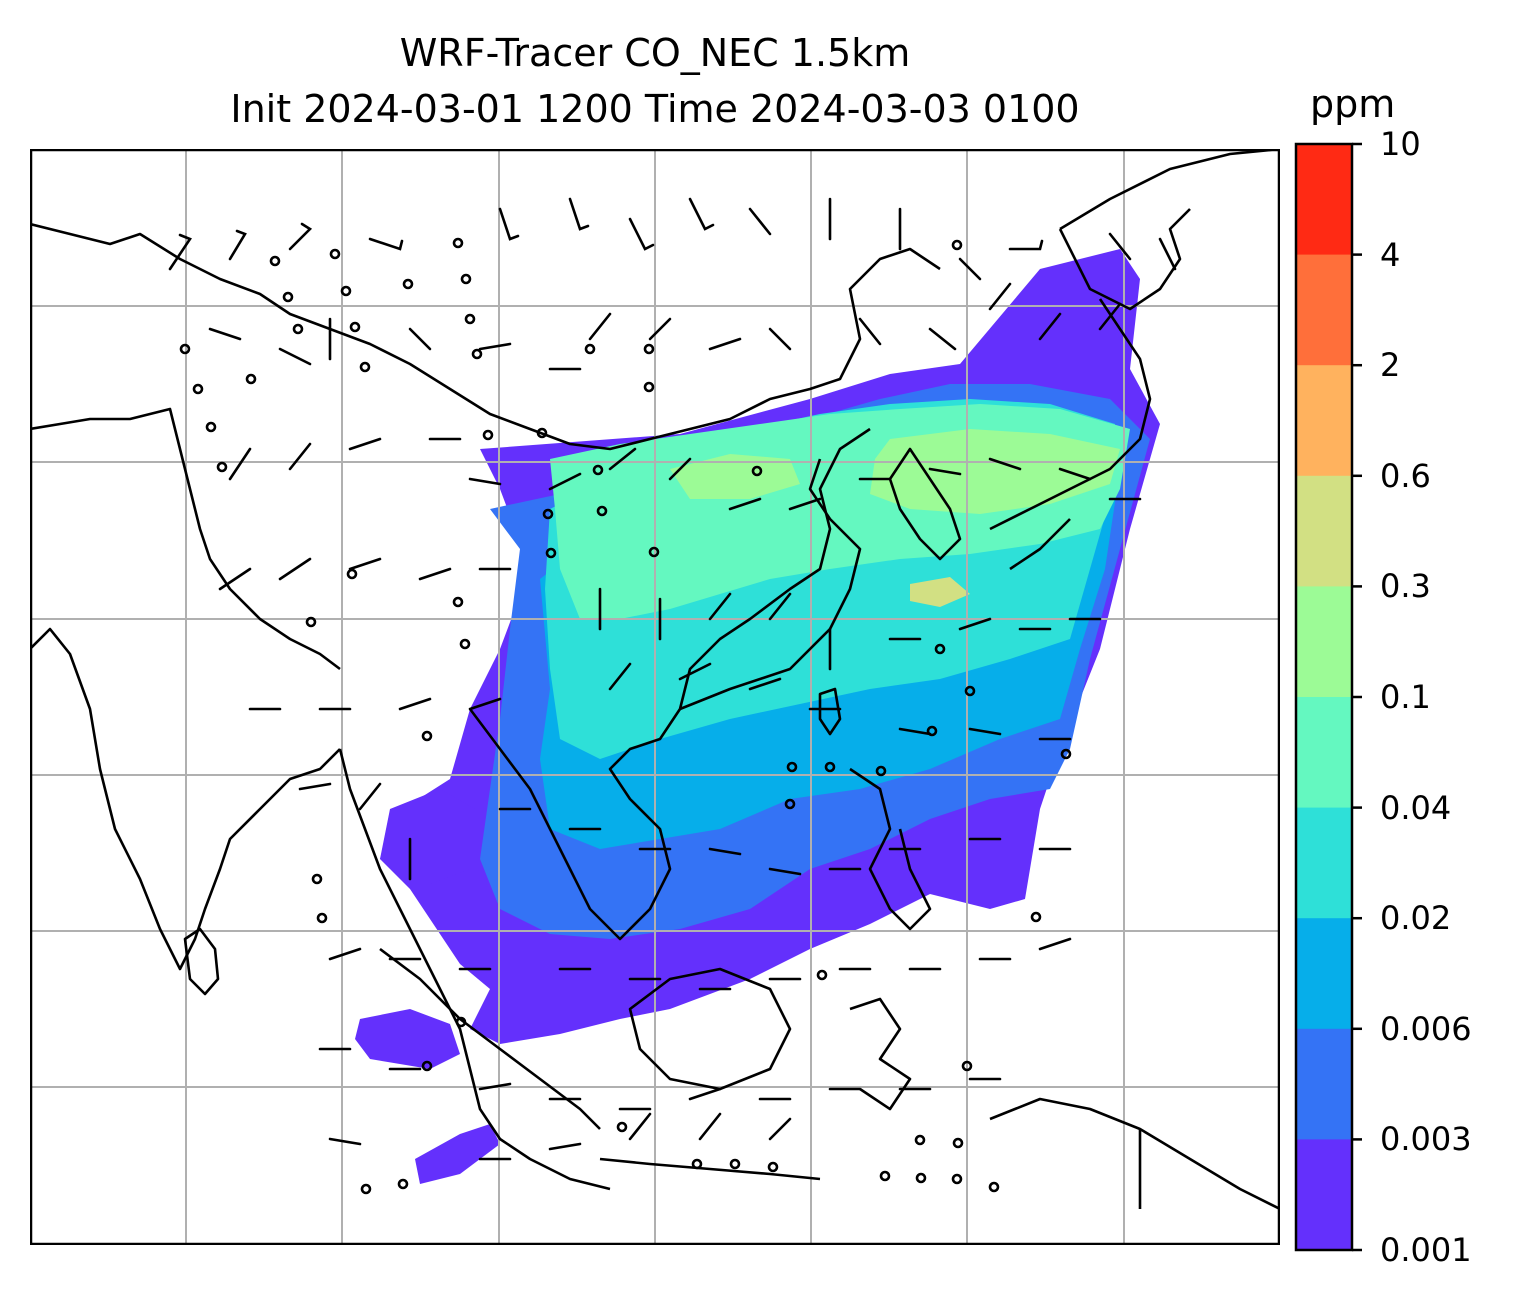 The width and height of the screenshot is (1528, 1306). Describe the element at coordinates (1134, 1154) in the screenshot. I see `coastline-new-guinea` at that location.